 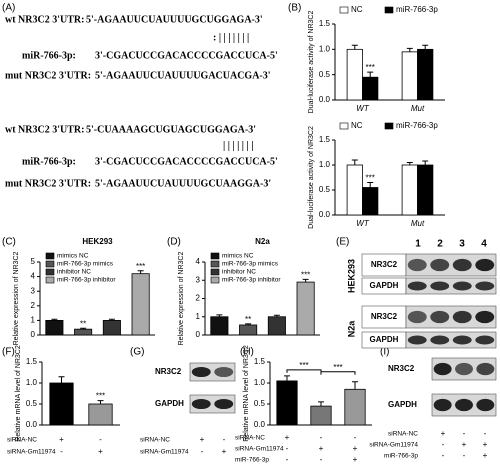 I want to click on x-tick-label: WT, so click(x=363, y=223).